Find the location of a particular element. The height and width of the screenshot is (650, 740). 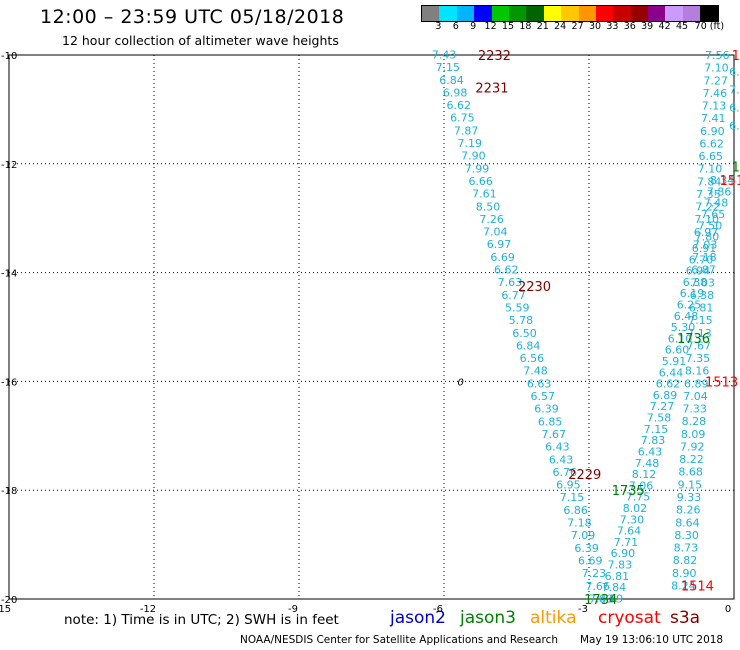

swh-value: 6.57 is located at coordinates (543, 396).